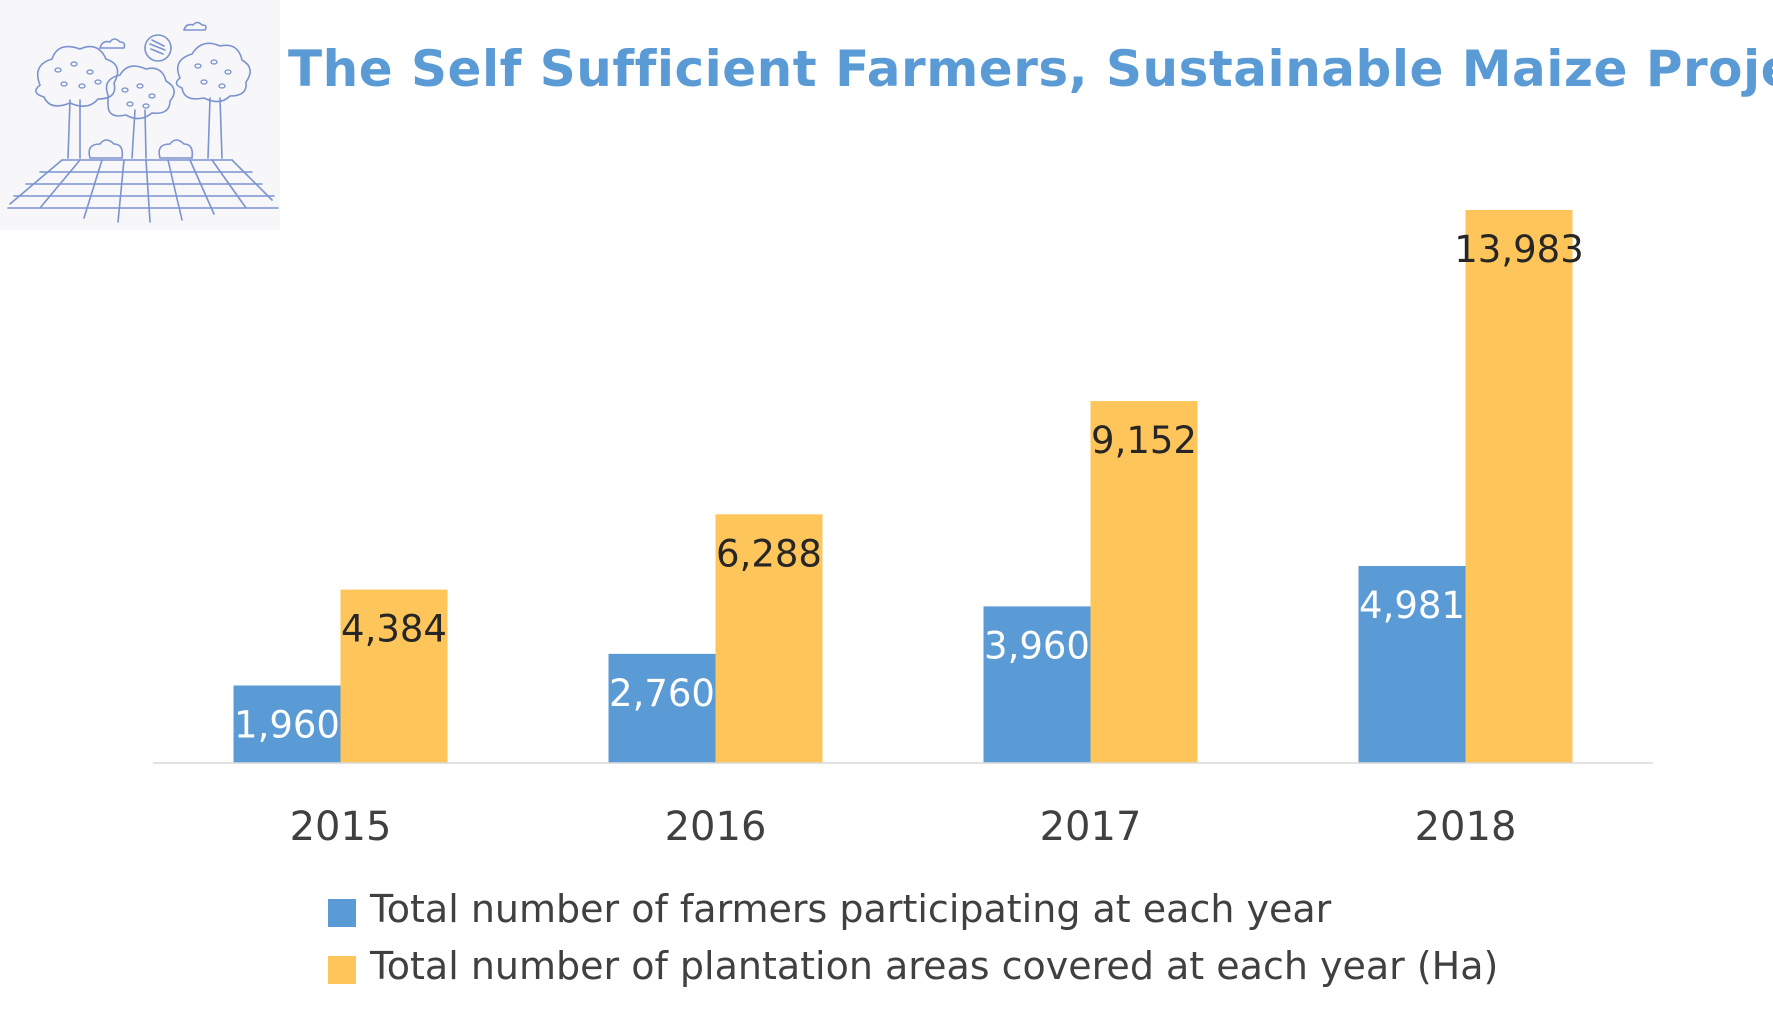 The width and height of the screenshot is (1773, 1012). What do you see at coordinates (394, 676) in the screenshot?
I see `bar-areas-2015` at bounding box center [394, 676].